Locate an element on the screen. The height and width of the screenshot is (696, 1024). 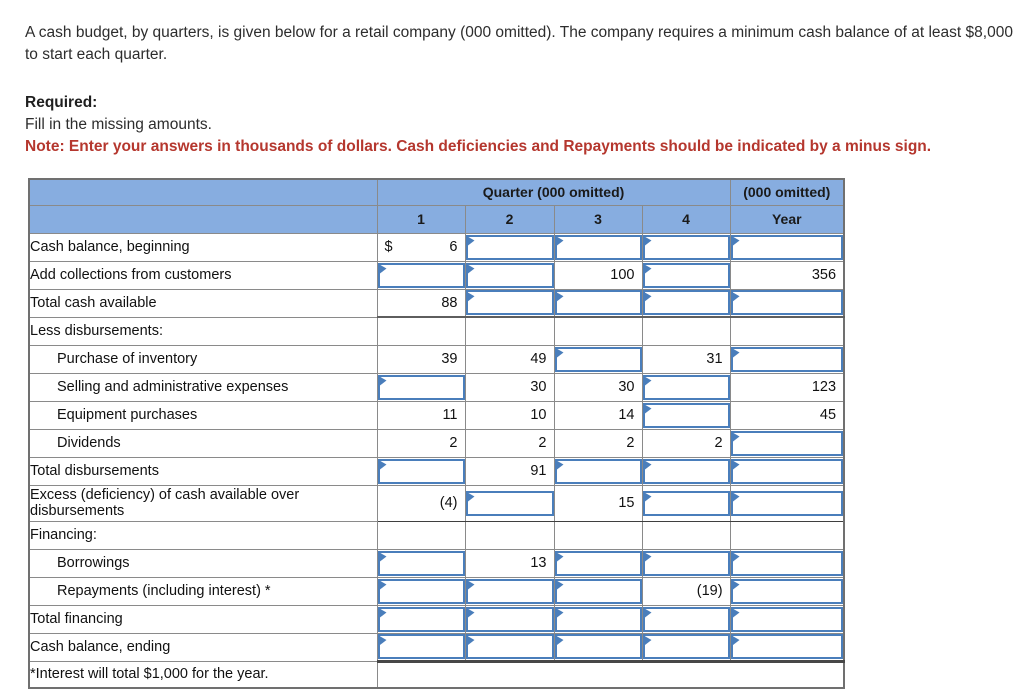
static-value-cell: 100 is located at coordinates (598, 275).